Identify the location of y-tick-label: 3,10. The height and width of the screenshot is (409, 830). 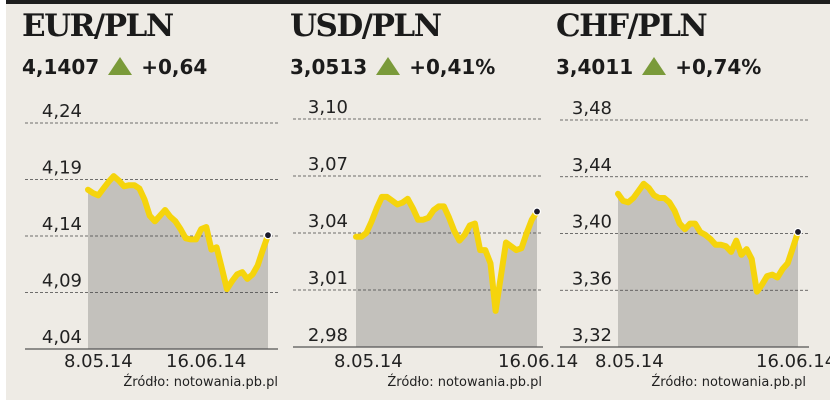
(328, 107).